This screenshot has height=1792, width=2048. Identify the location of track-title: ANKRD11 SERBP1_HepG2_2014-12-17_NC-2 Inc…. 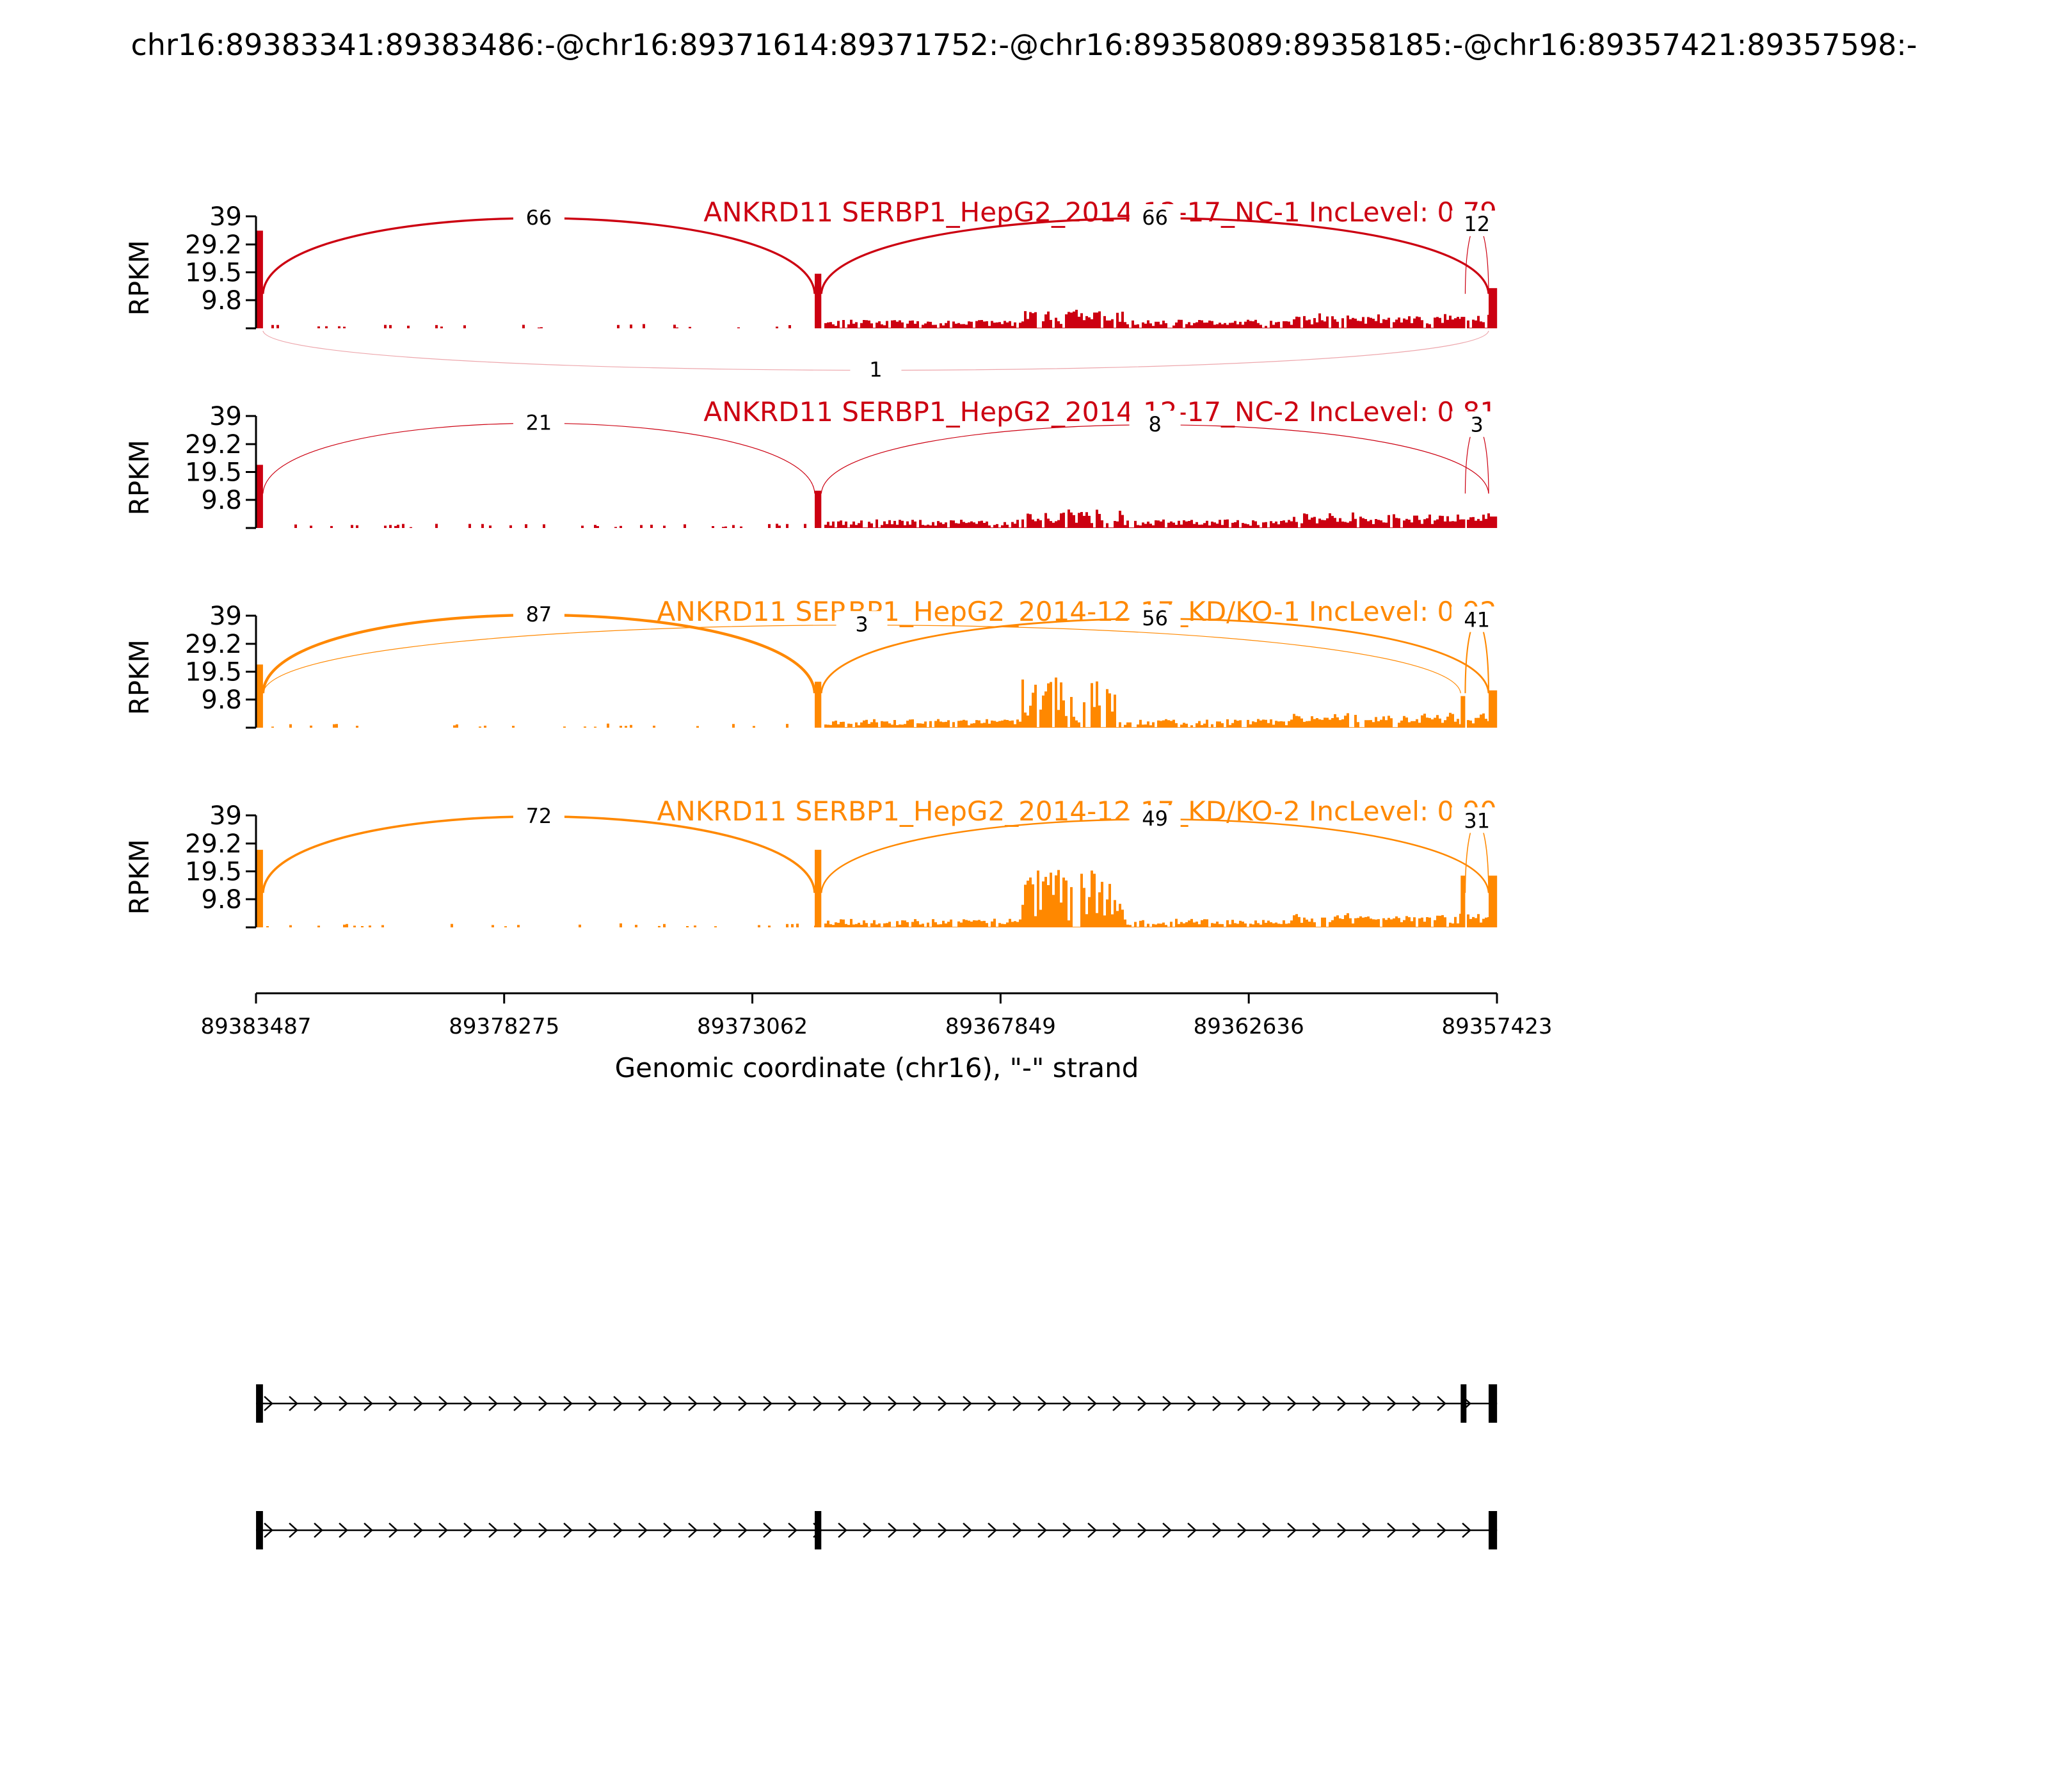
(1100, 412).